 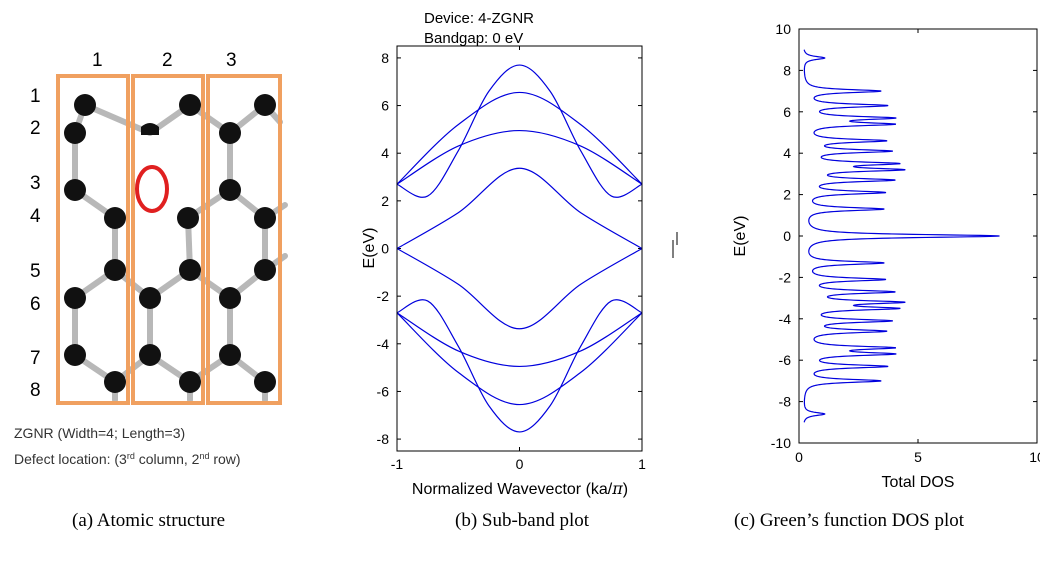 What do you see at coordinates (479, 18) in the screenshot?
I see `chart-title-line1: Device: 4-ZGNR` at bounding box center [479, 18].